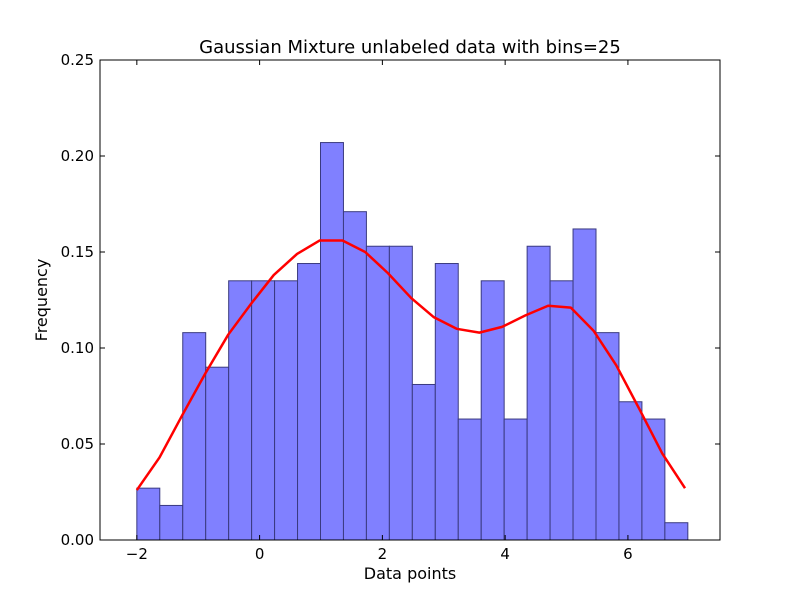  Describe the element at coordinates (77, 156) in the screenshot. I see `y-tick-label: 0.20` at that location.